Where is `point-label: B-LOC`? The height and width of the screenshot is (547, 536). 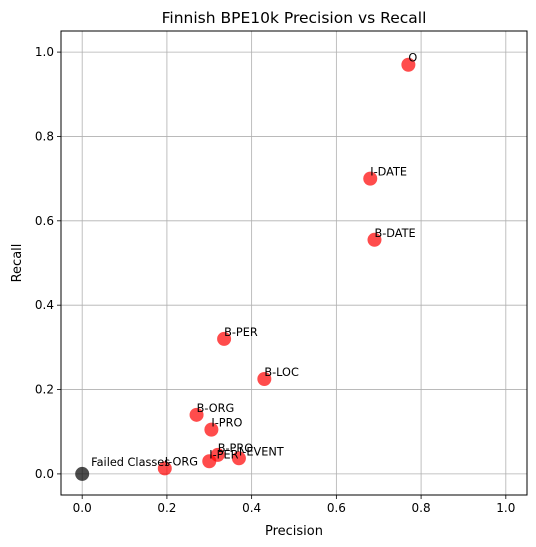
point-label: B-LOC is located at coordinates (281, 372).